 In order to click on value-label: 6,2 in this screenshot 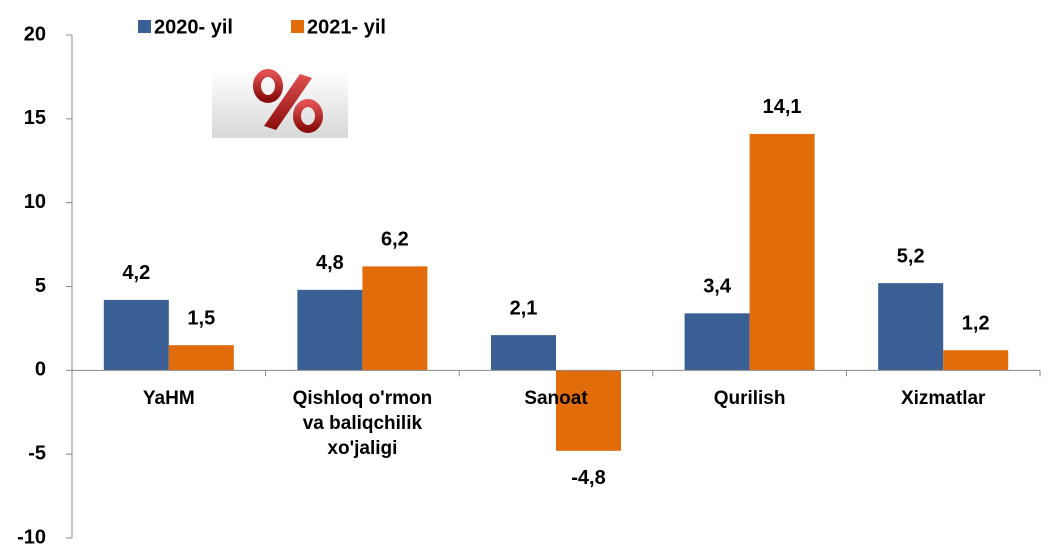, I will do `click(395, 240)`.